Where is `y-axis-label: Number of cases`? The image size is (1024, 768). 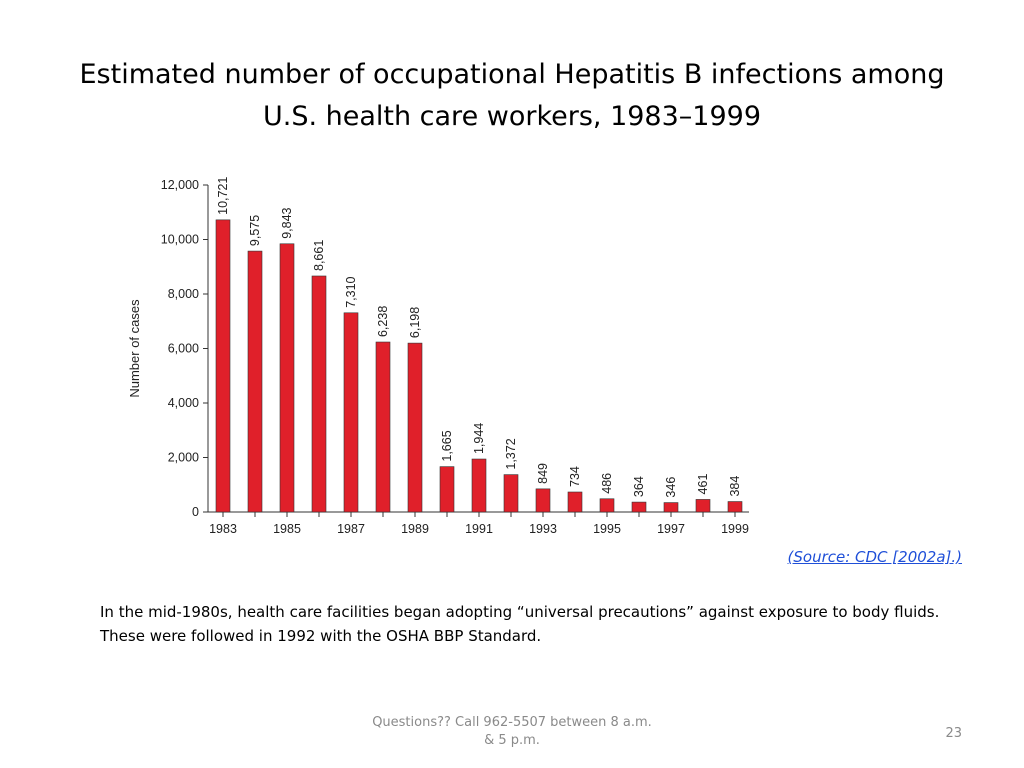
y-axis-label: Number of cases is located at coordinates (134, 348).